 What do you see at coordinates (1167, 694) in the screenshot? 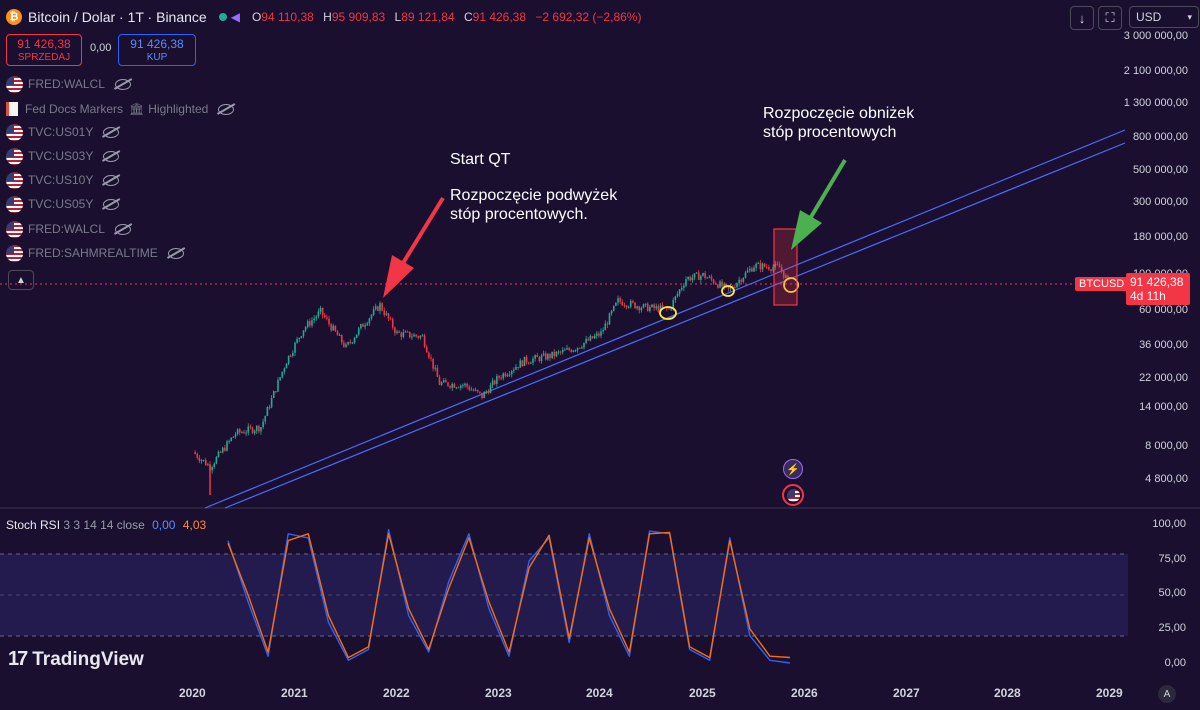
I see `auto-scale-button: A` at bounding box center [1167, 694].